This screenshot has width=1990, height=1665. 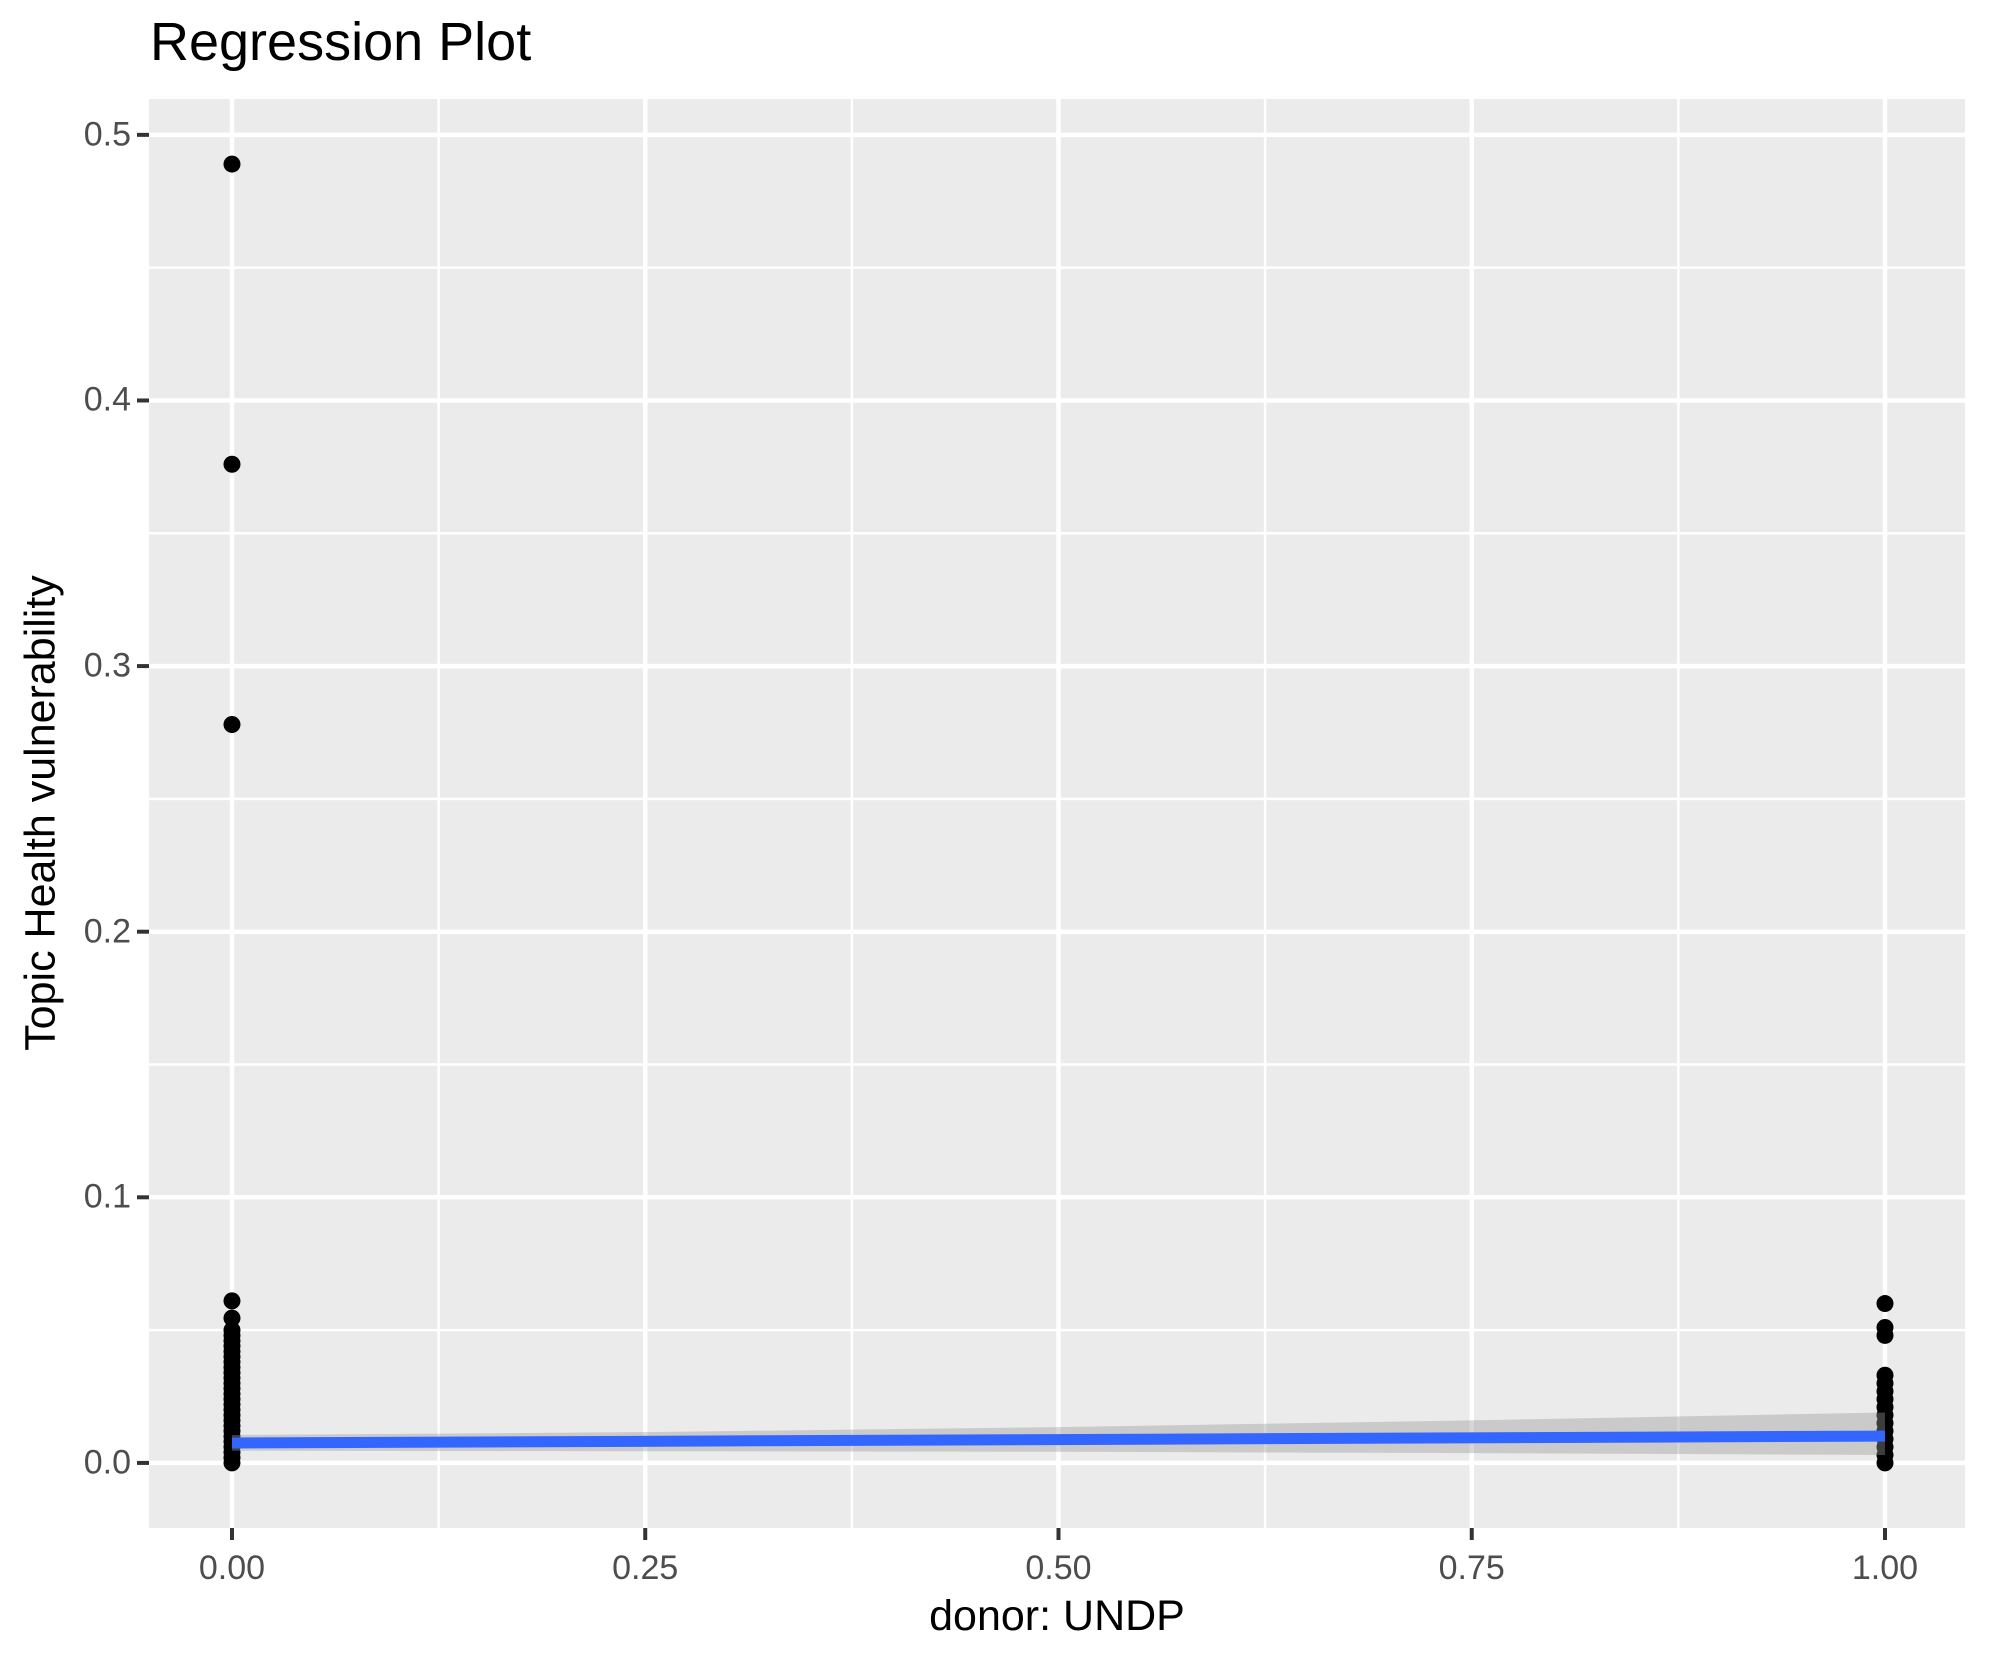 I want to click on regression-line, so click(x=1058, y=1439).